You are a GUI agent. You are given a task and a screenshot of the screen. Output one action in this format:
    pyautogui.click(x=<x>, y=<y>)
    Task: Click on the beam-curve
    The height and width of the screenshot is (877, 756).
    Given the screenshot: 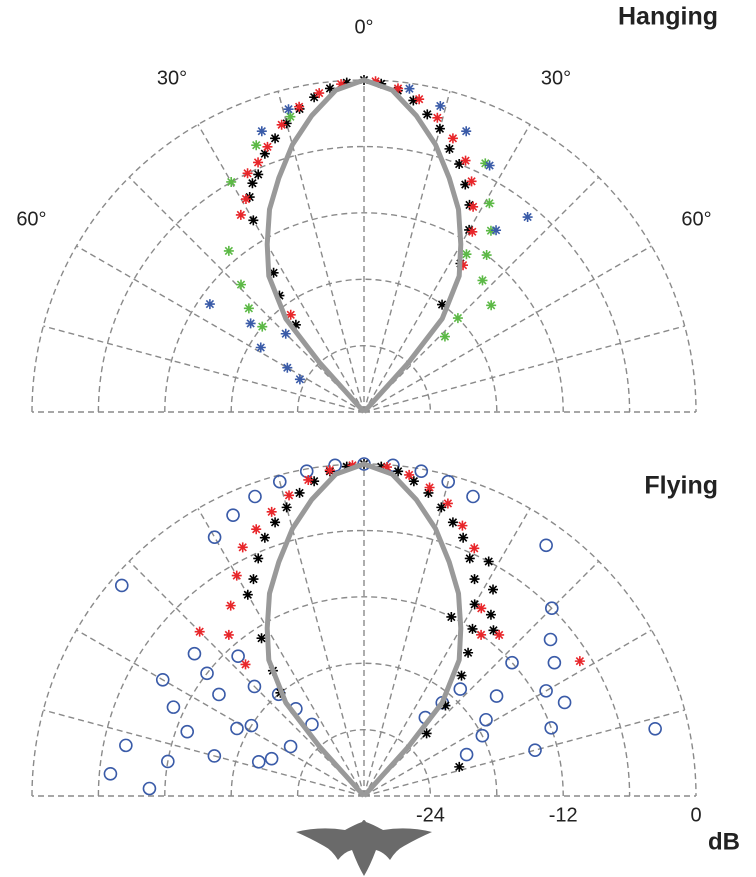 What is the action you would take?
    pyautogui.click(x=364, y=629)
    